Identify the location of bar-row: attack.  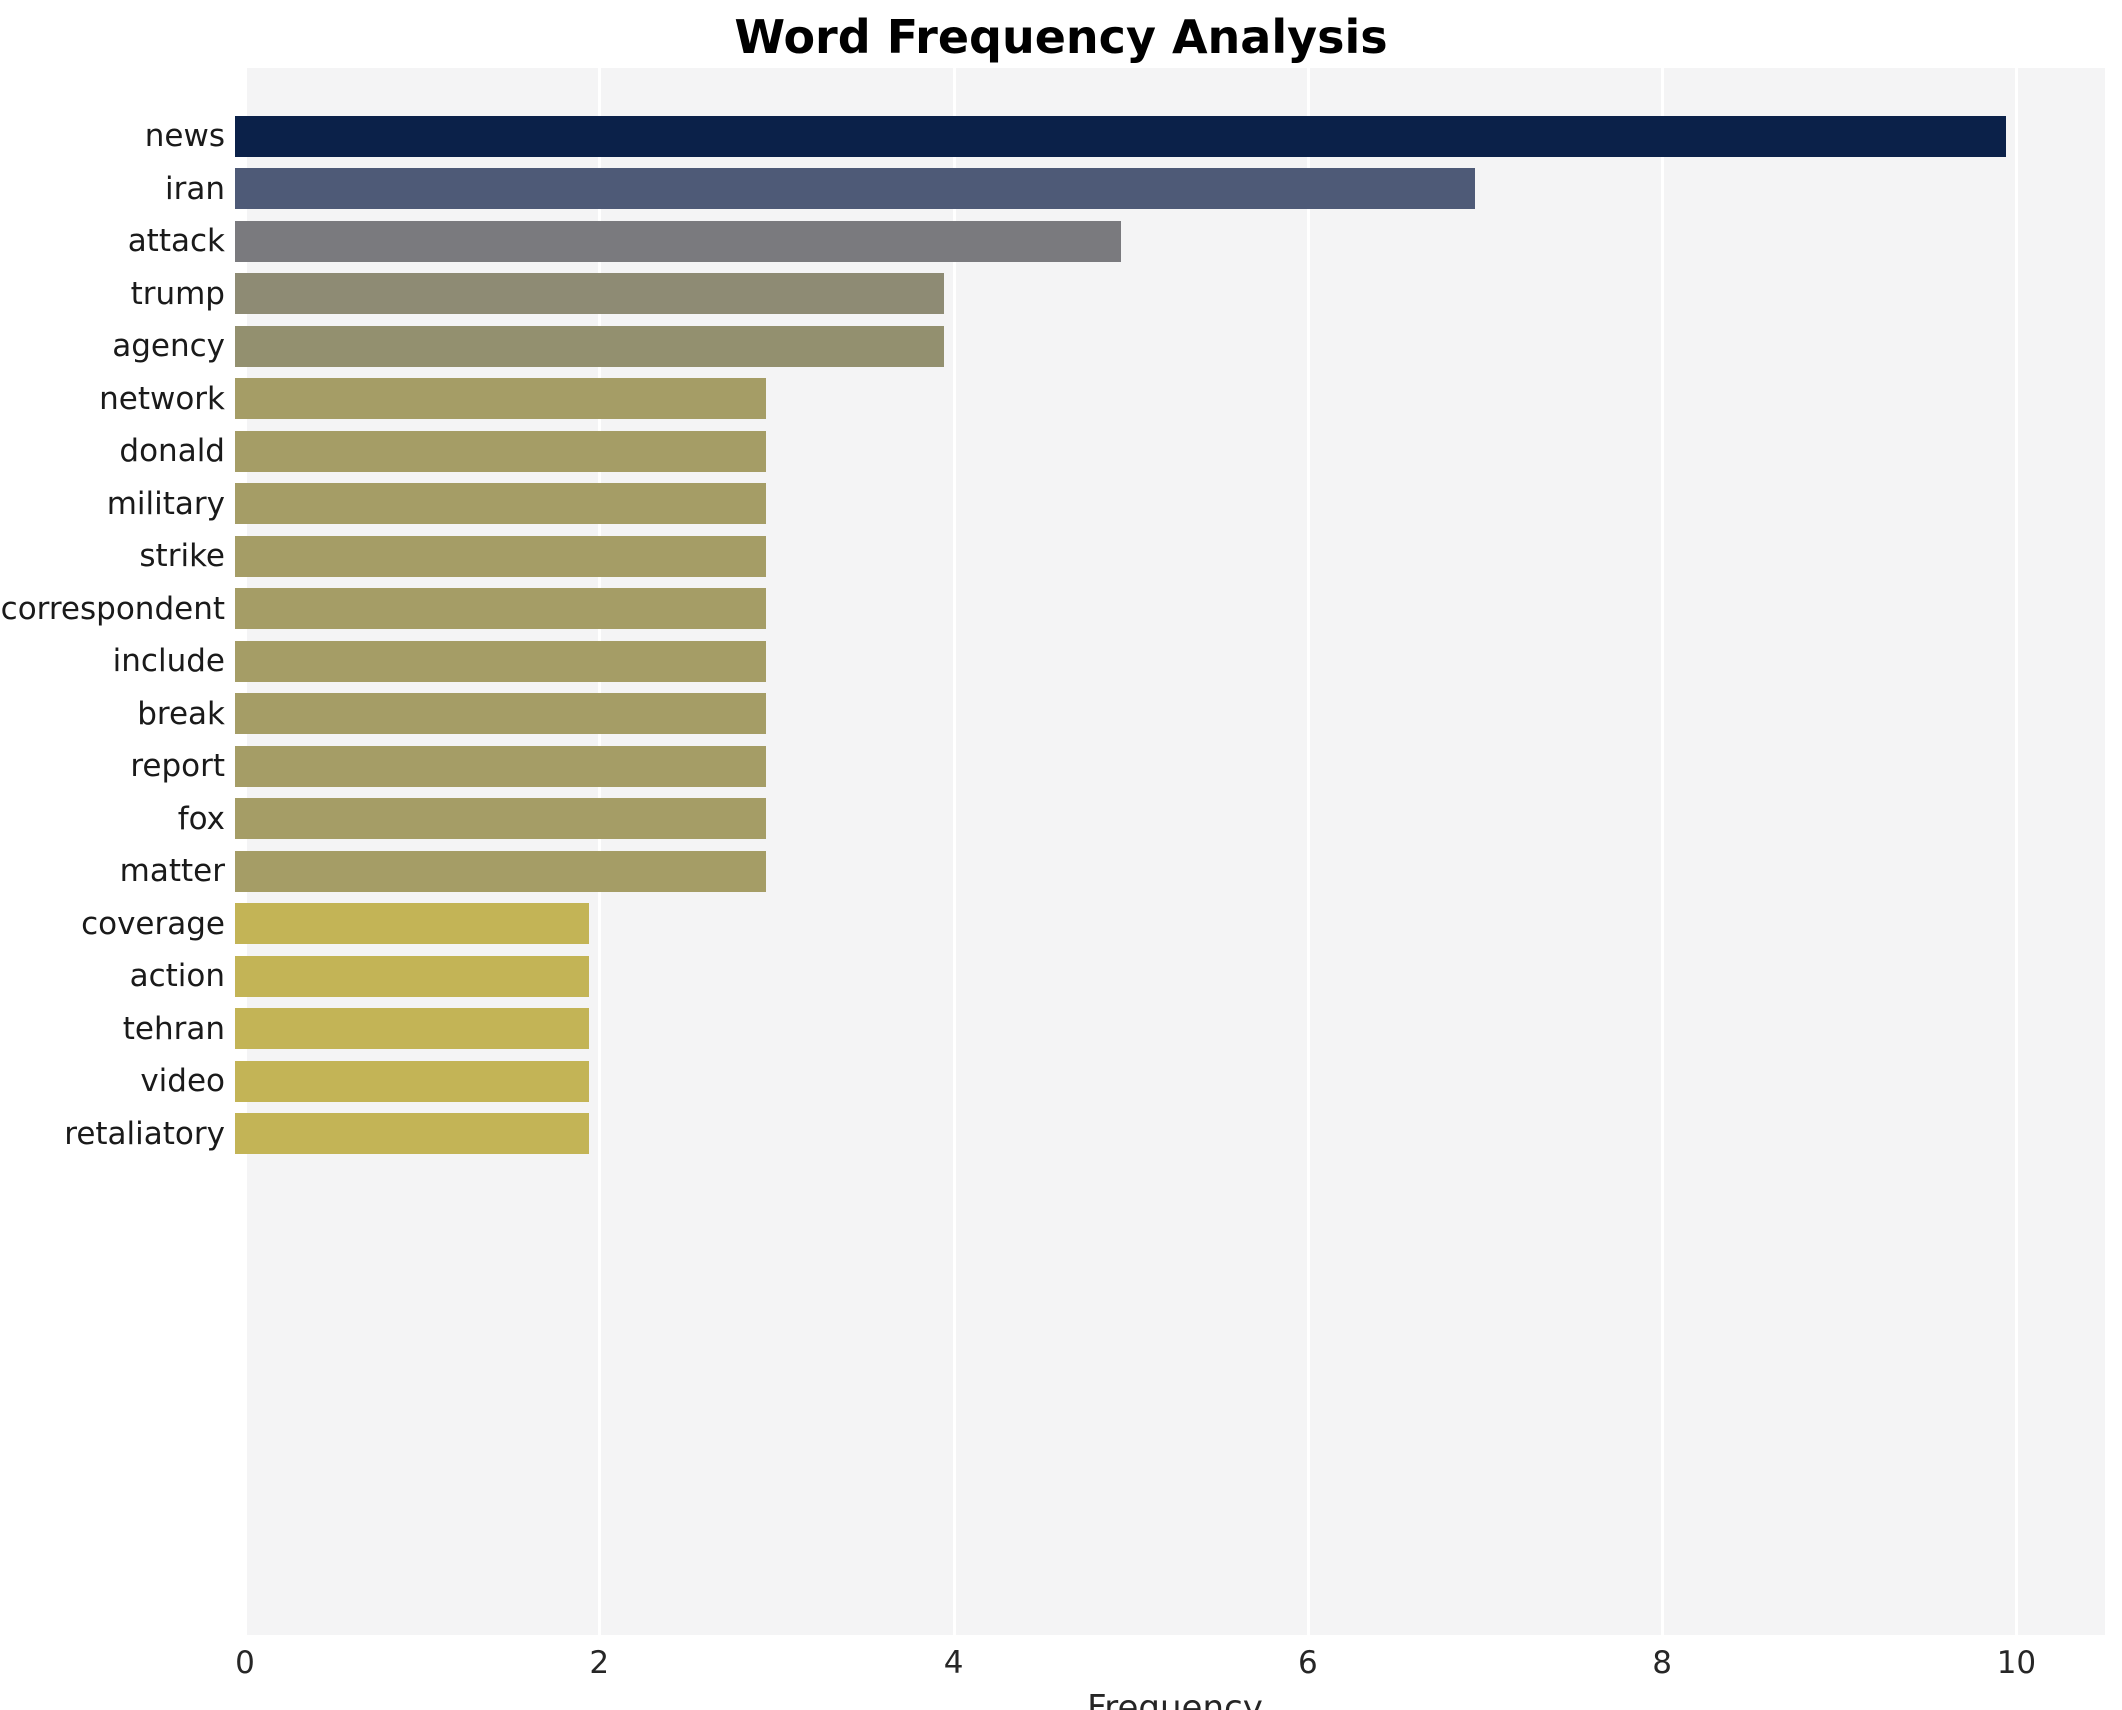
(1061, 241).